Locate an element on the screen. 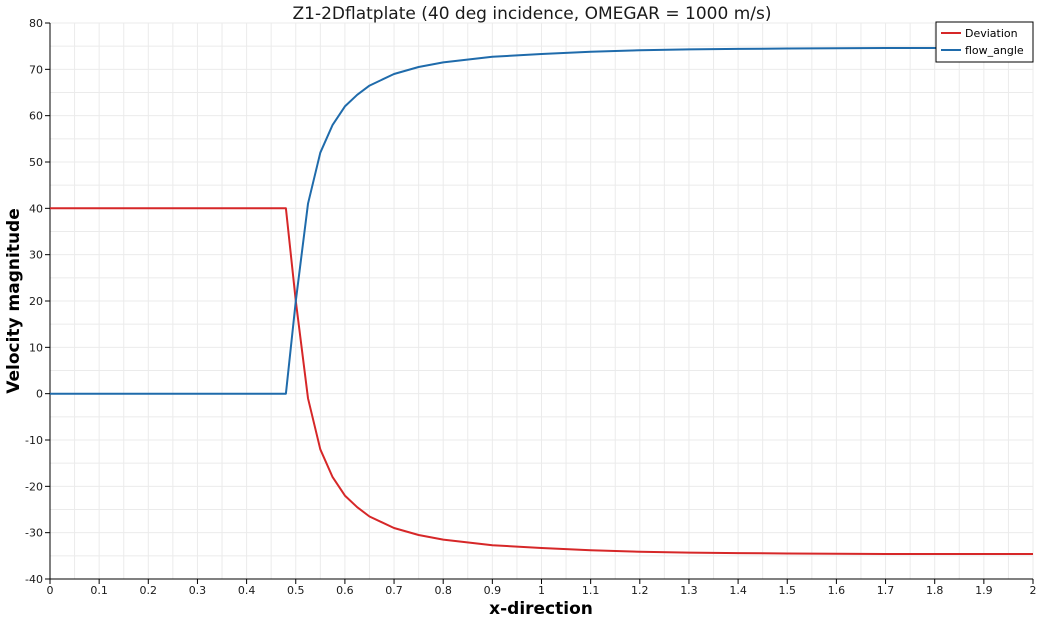 This screenshot has height=624, width=1053. legend-box is located at coordinates (984, 42).